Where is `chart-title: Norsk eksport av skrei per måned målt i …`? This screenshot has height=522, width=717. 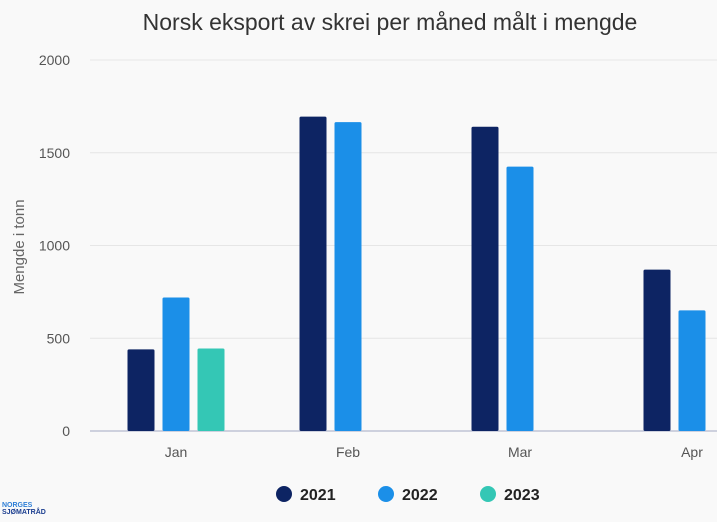
chart-title: Norsk eksport av skrei per måned målt i … is located at coordinates (390, 22).